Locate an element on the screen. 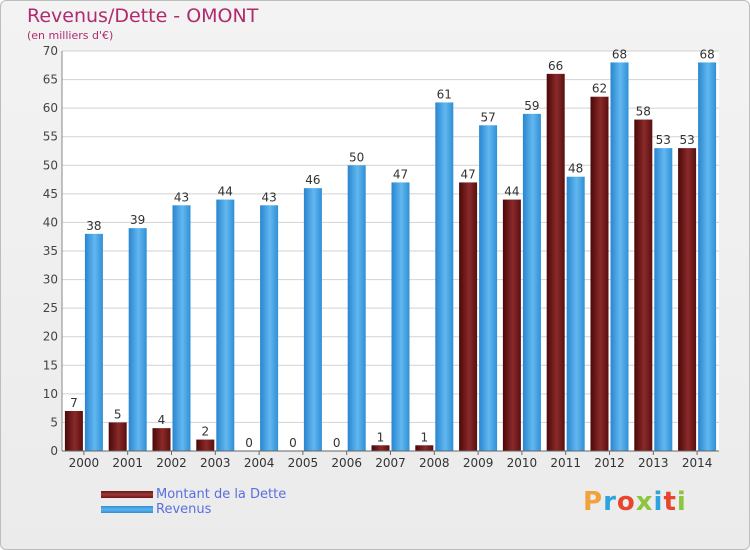 The image size is (750, 550). y-tick-label: 65 is located at coordinates (50, 80).